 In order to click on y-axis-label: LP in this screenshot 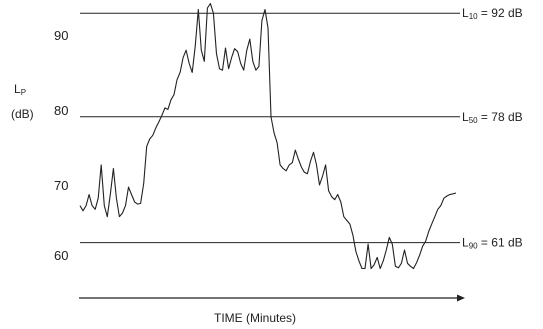, I will do `click(20, 89)`.